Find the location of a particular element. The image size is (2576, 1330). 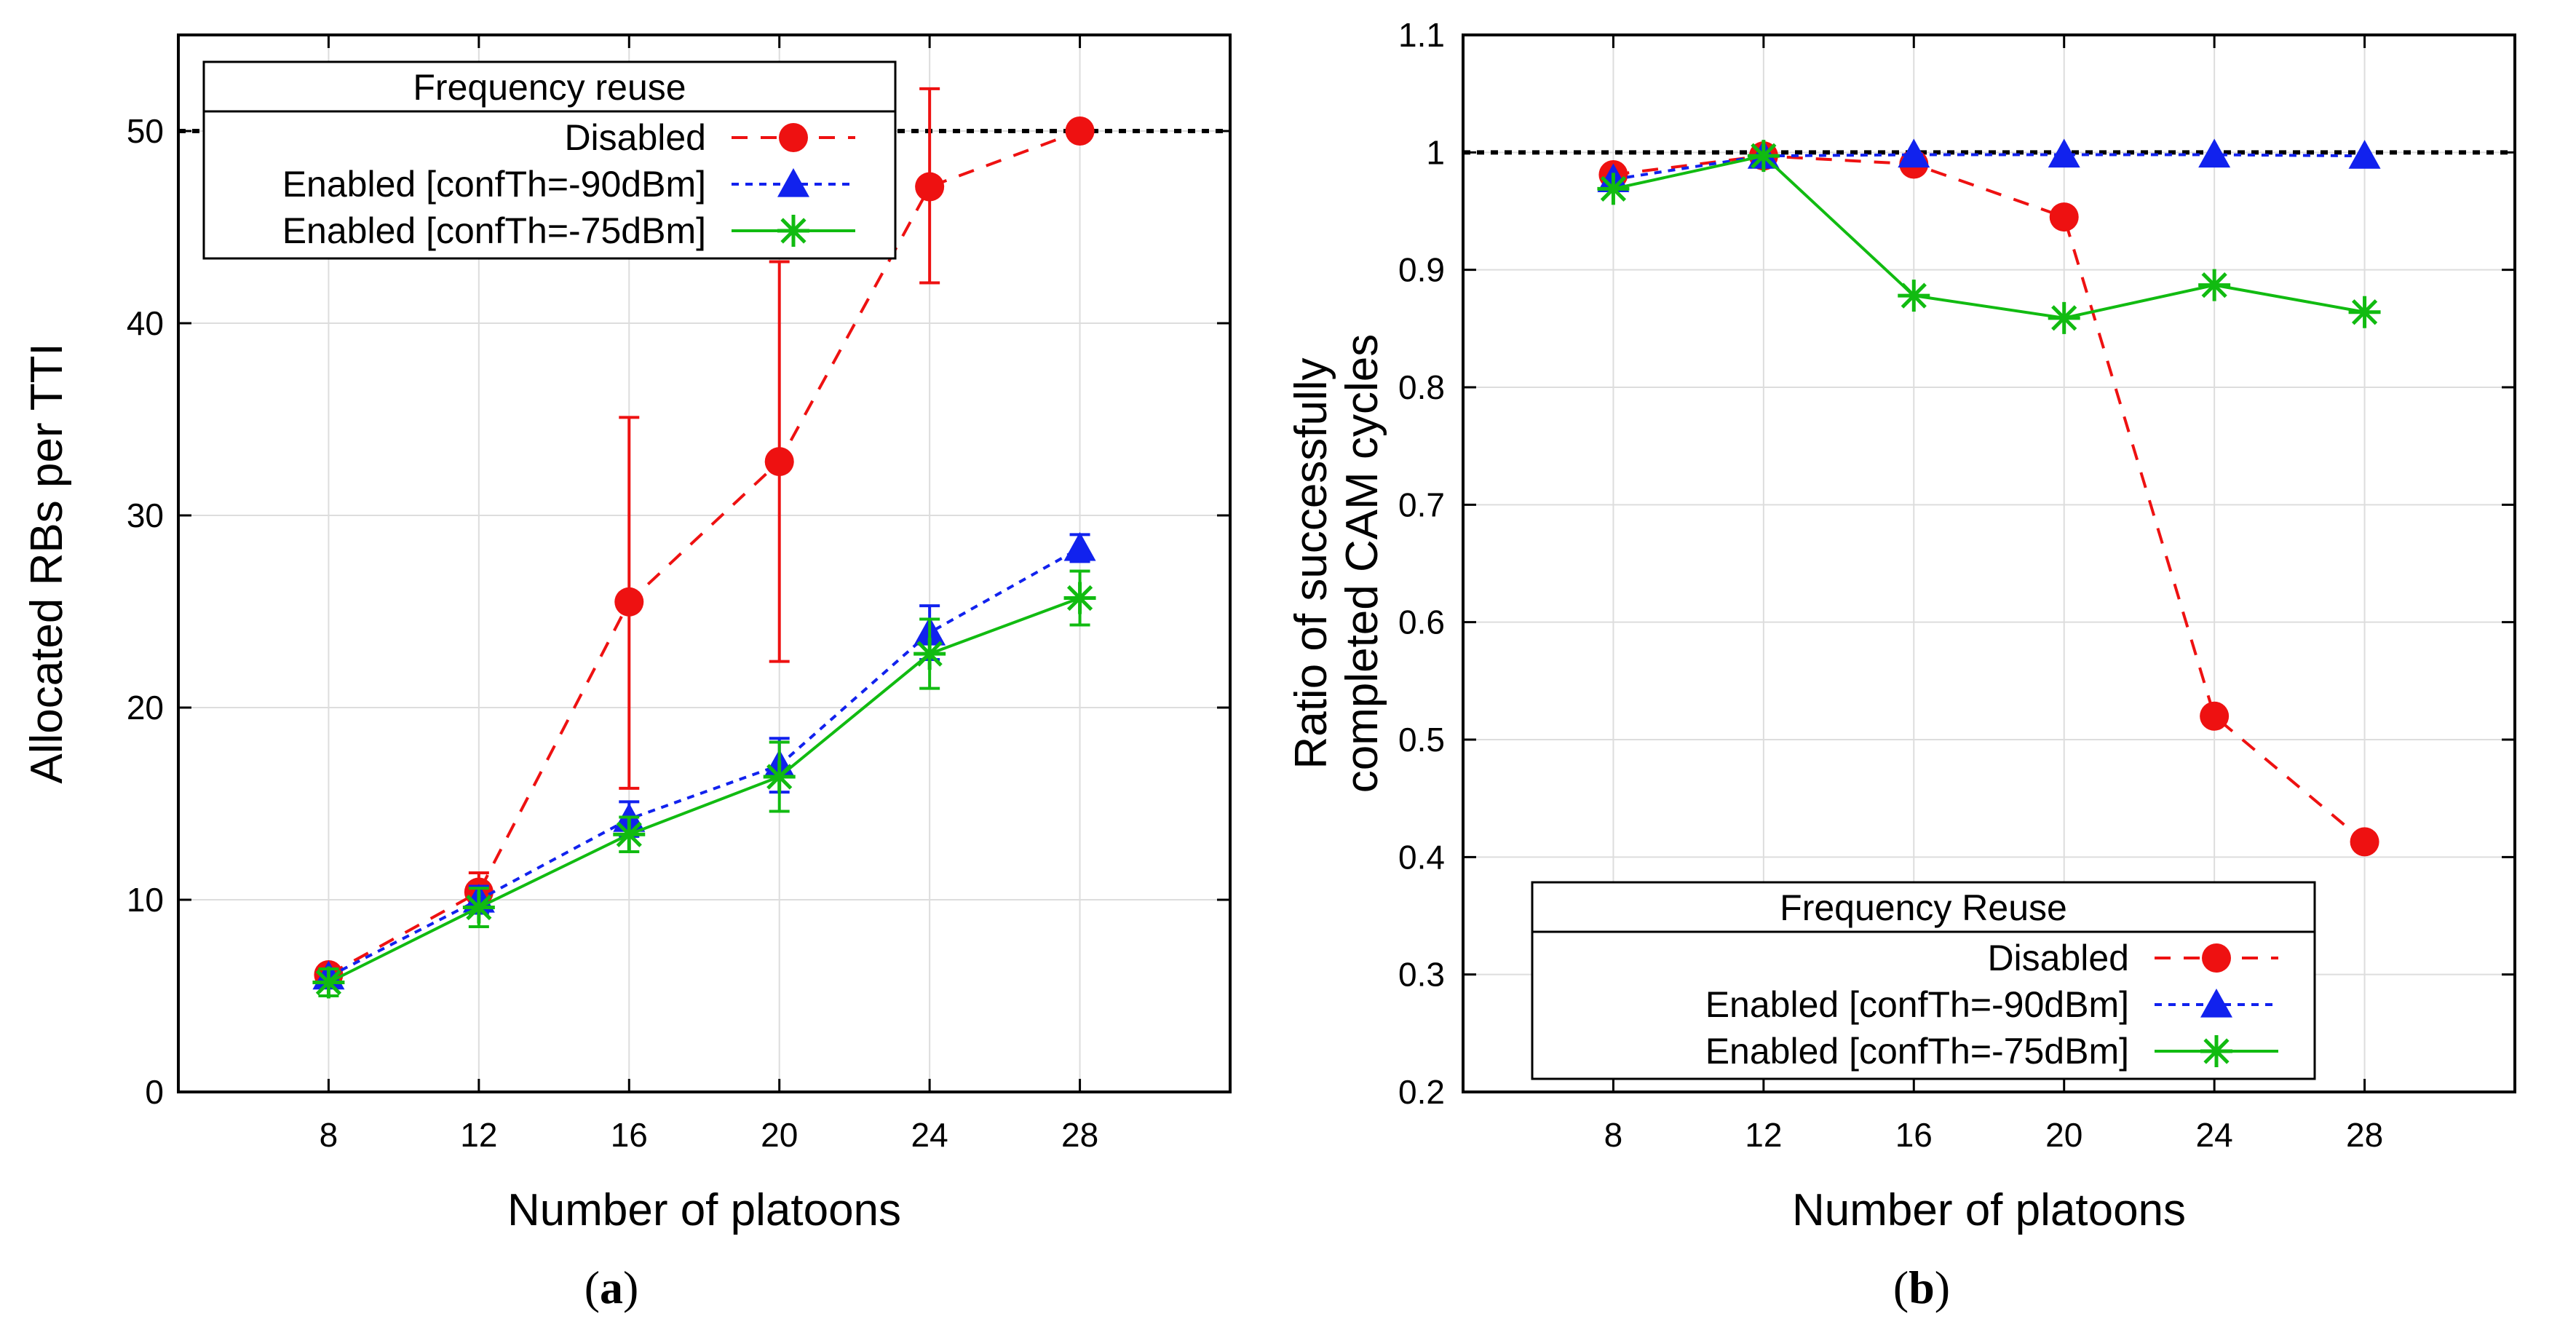

y-tick-label: 0.4 is located at coordinates (1421, 857).